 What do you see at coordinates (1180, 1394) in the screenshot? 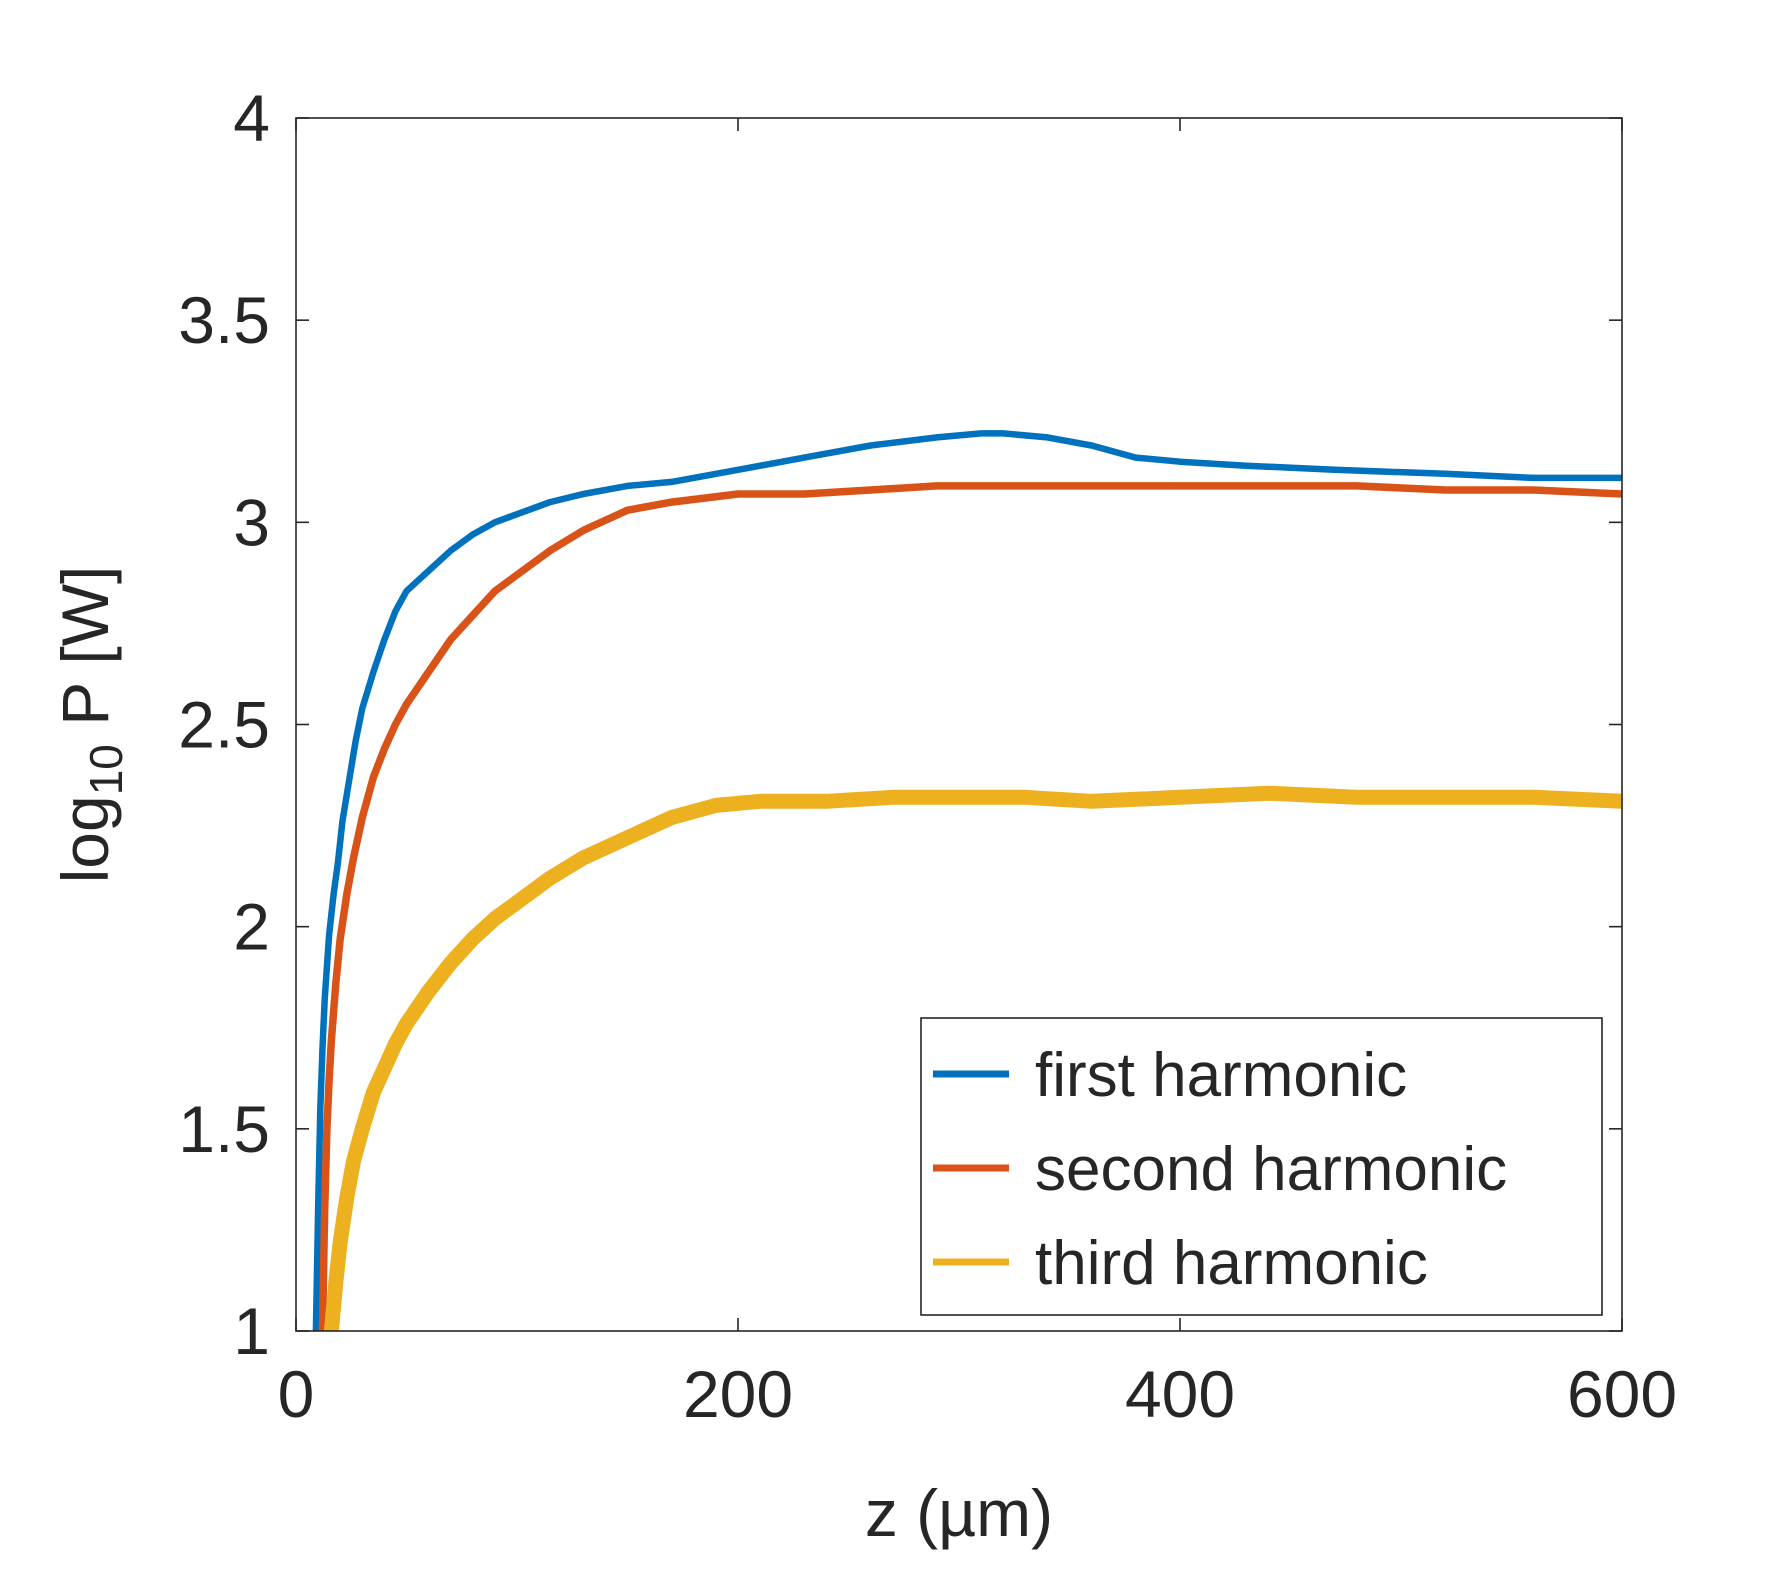
I see `x-tick-label: 400` at bounding box center [1180, 1394].